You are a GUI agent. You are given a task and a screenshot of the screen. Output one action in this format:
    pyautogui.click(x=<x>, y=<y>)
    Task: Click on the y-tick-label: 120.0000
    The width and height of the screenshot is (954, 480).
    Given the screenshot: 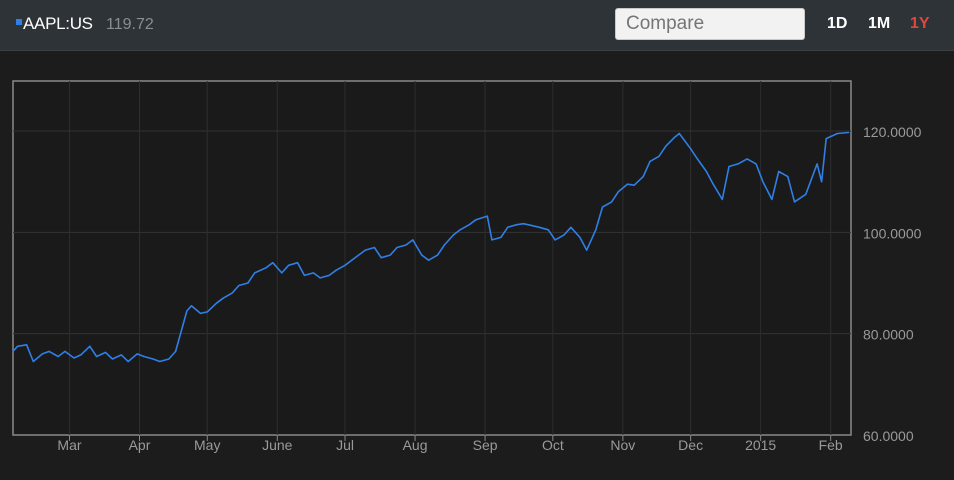 What is the action you would take?
    pyautogui.click(x=892, y=132)
    